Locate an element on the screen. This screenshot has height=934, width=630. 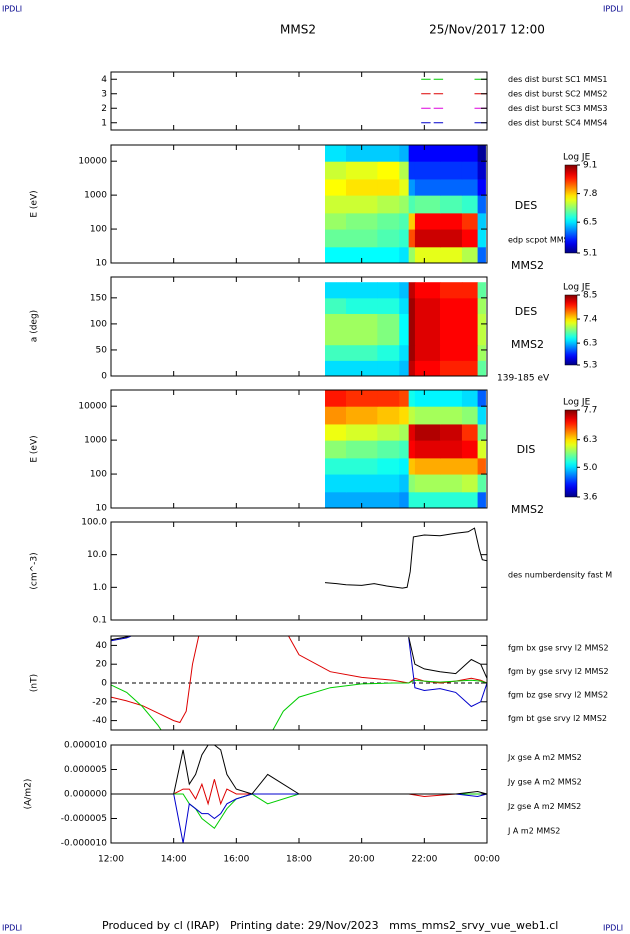
y-tick-label: 20 is located at coordinates (102, 665).